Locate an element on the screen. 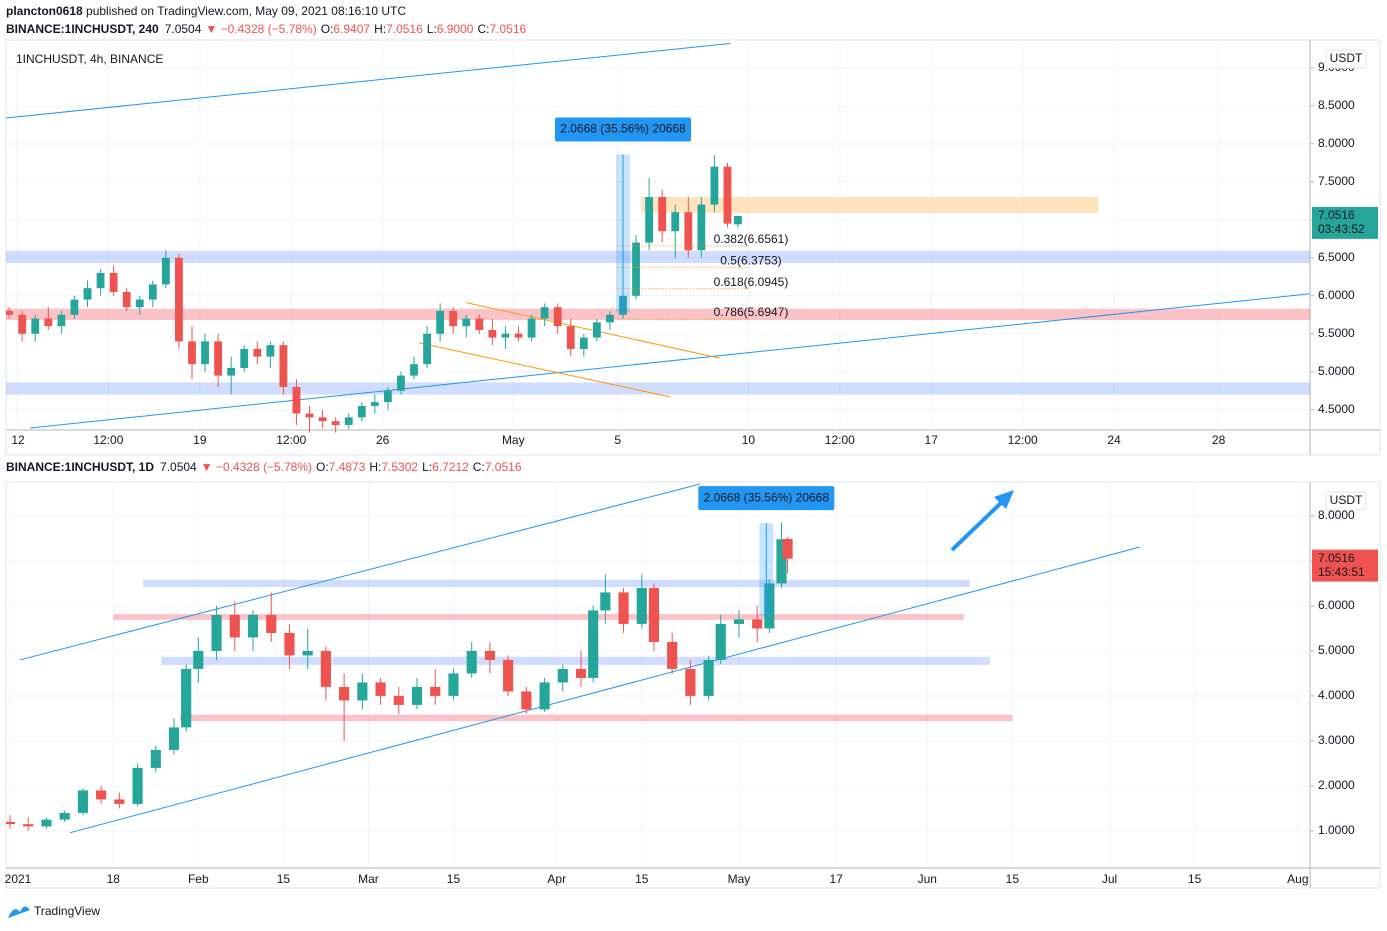 This screenshot has width=1387, height=931. ohlc-key: C: is located at coordinates (479, 467).